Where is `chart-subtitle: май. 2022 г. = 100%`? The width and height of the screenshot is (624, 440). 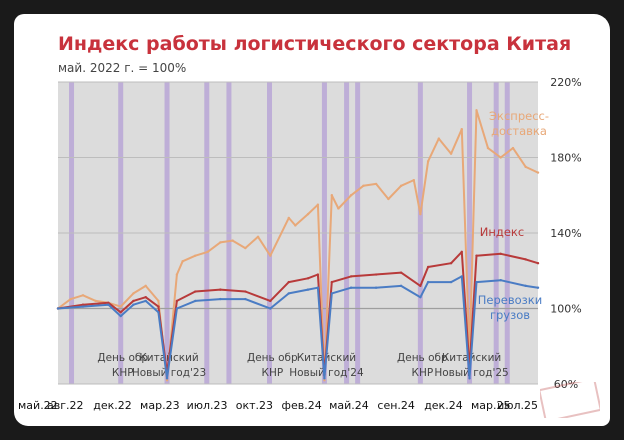 chart-subtitle: май. 2022 г. = 100% is located at coordinates (122, 68).